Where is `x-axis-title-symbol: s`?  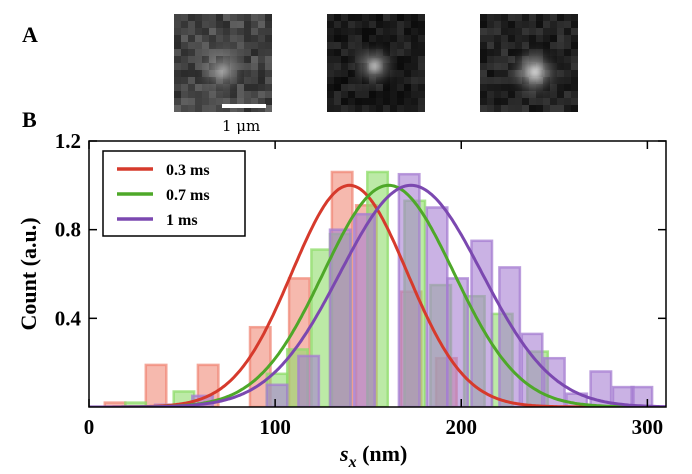 x-axis-title-symbol: s is located at coordinates (344, 453).